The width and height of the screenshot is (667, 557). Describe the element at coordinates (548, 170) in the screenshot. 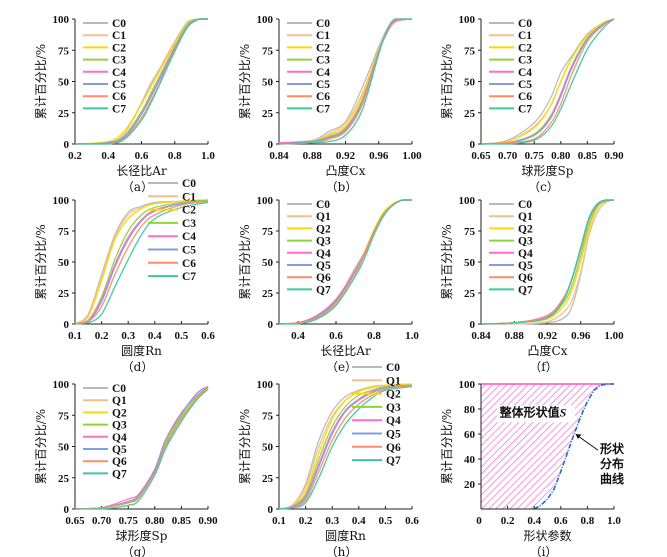

I see `x-axis-label: 球形度Sp` at that location.